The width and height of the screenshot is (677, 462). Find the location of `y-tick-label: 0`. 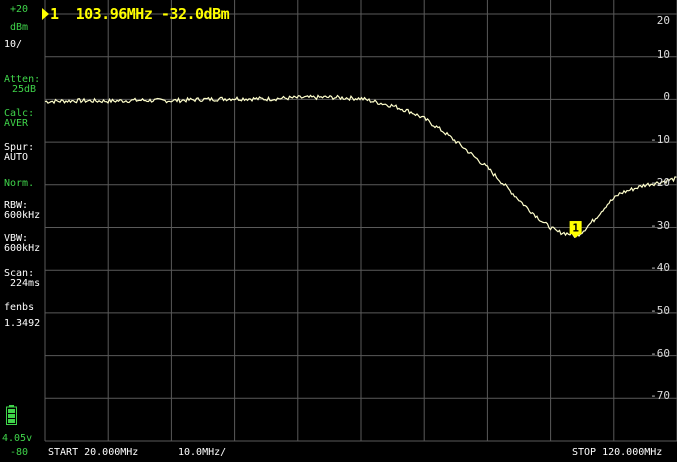

y-tick-label: 0 is located at coordinates (666, 97).